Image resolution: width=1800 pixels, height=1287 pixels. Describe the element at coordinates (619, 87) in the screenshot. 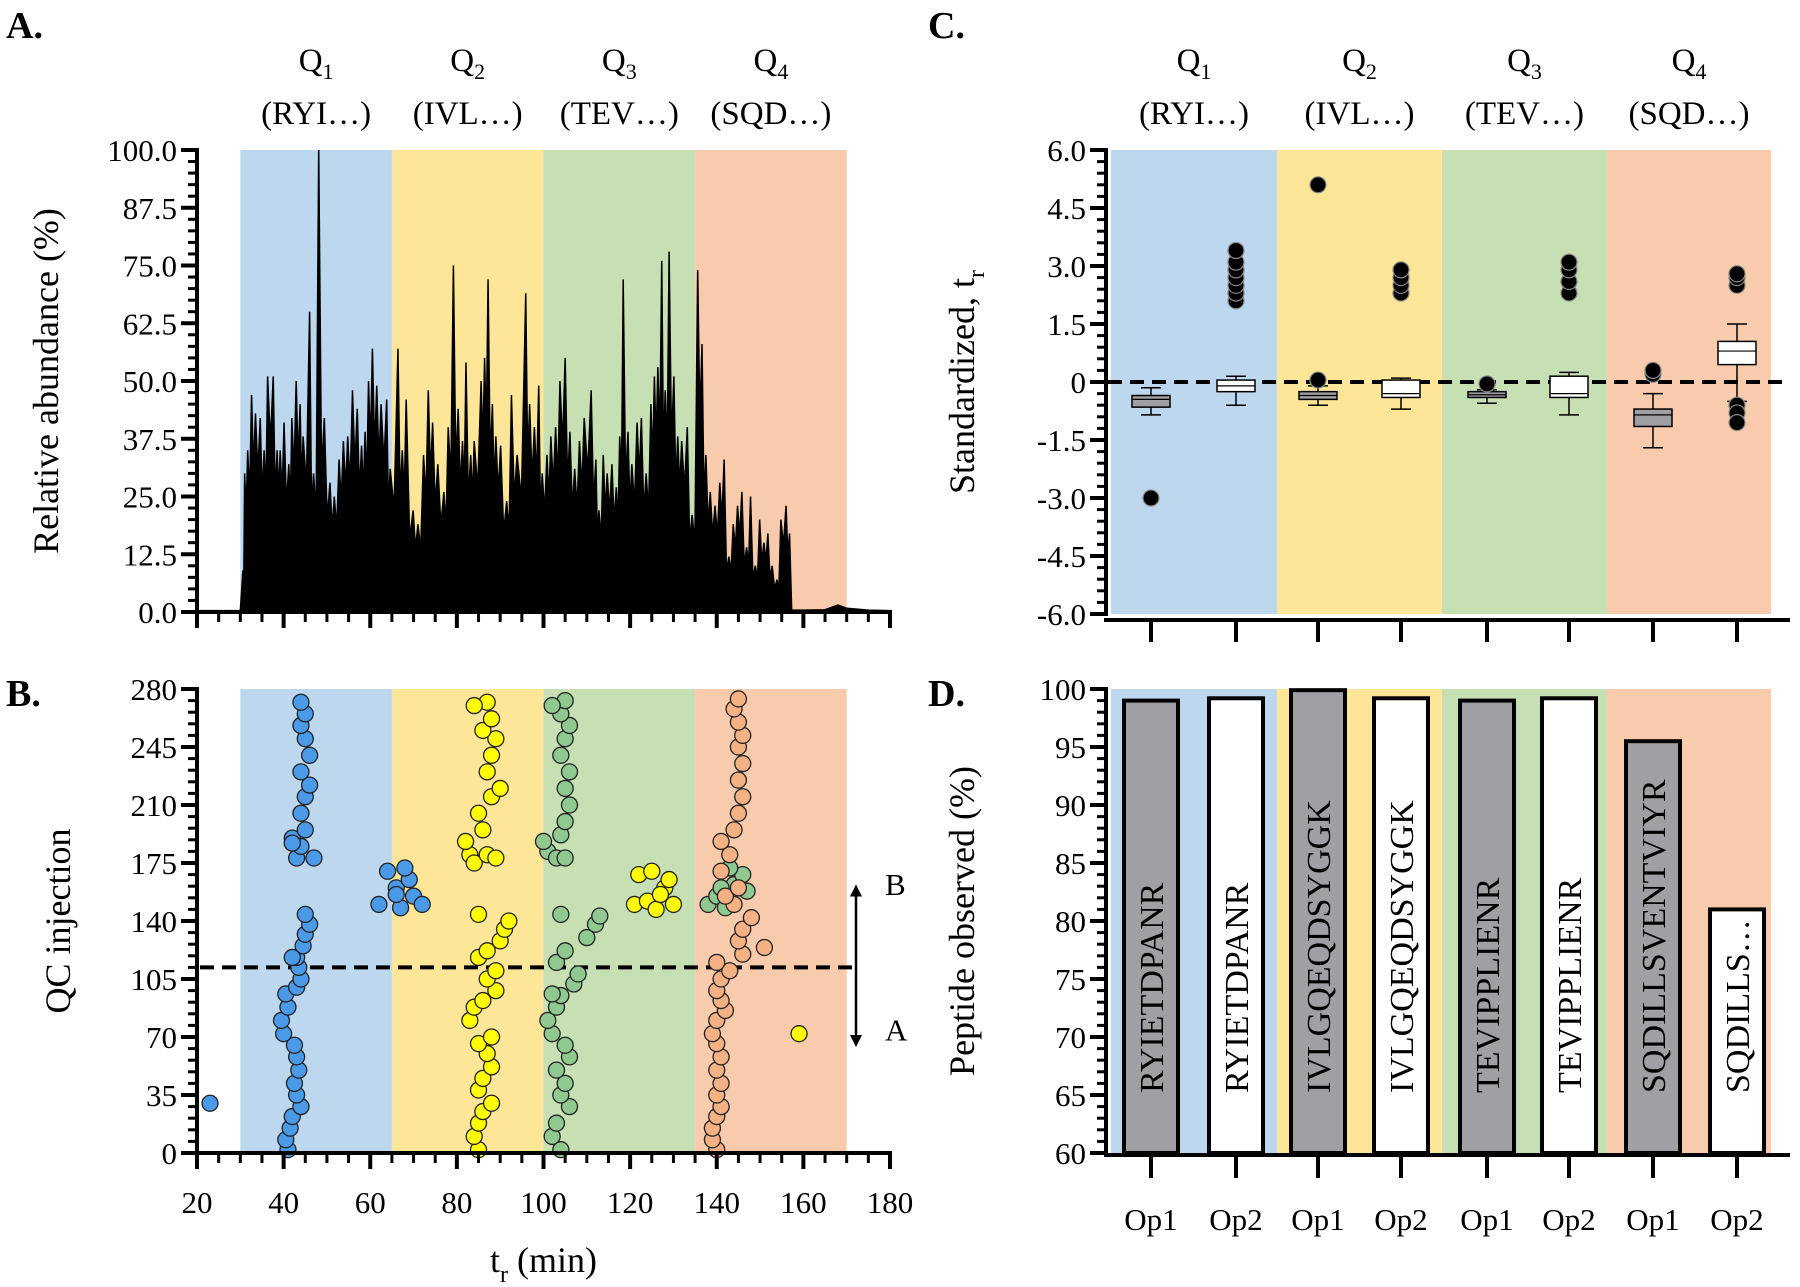

I see `panel-a-quartile-label-3: Q3 (TEV…)` at that location.